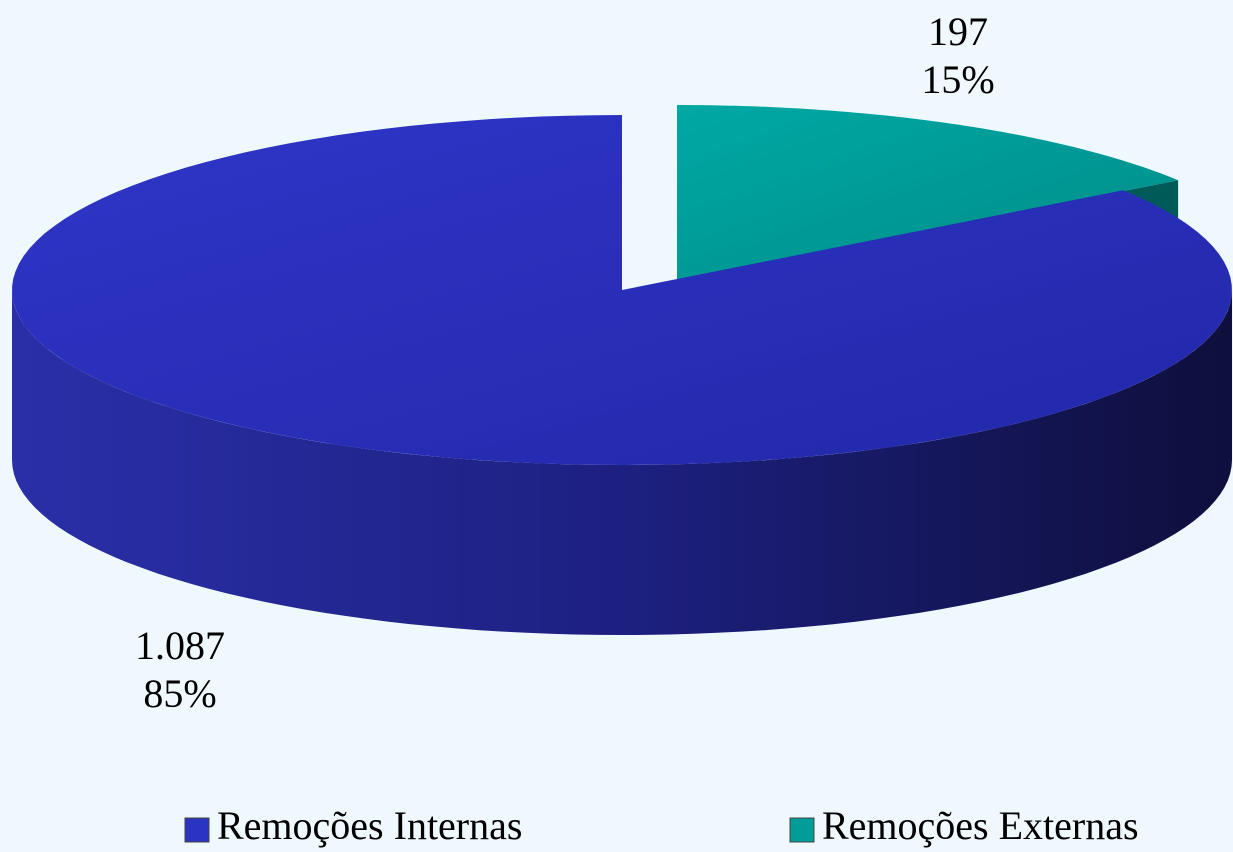  I want to click on value-label: 1.087, so click(180, 645).